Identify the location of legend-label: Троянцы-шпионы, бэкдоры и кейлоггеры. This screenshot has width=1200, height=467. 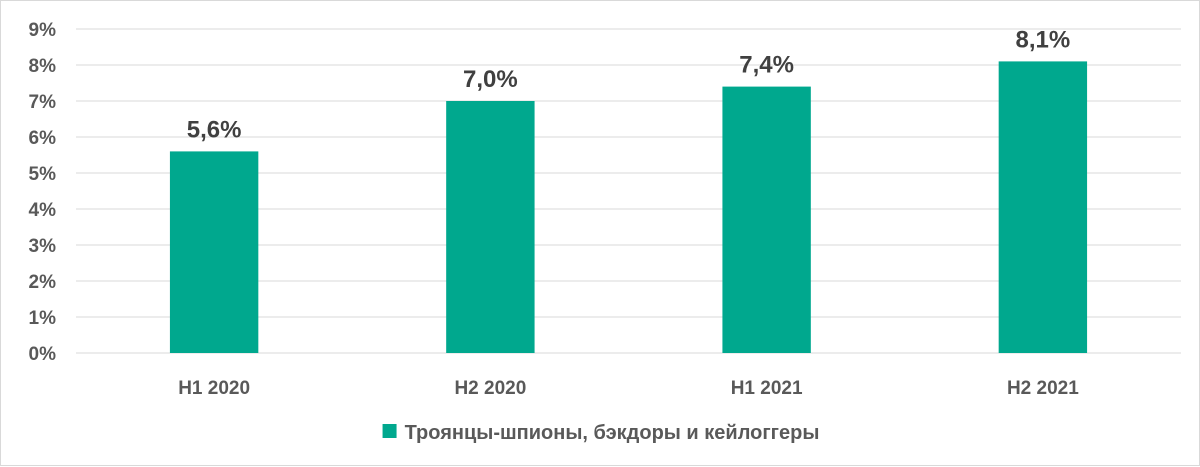
(612, 433).